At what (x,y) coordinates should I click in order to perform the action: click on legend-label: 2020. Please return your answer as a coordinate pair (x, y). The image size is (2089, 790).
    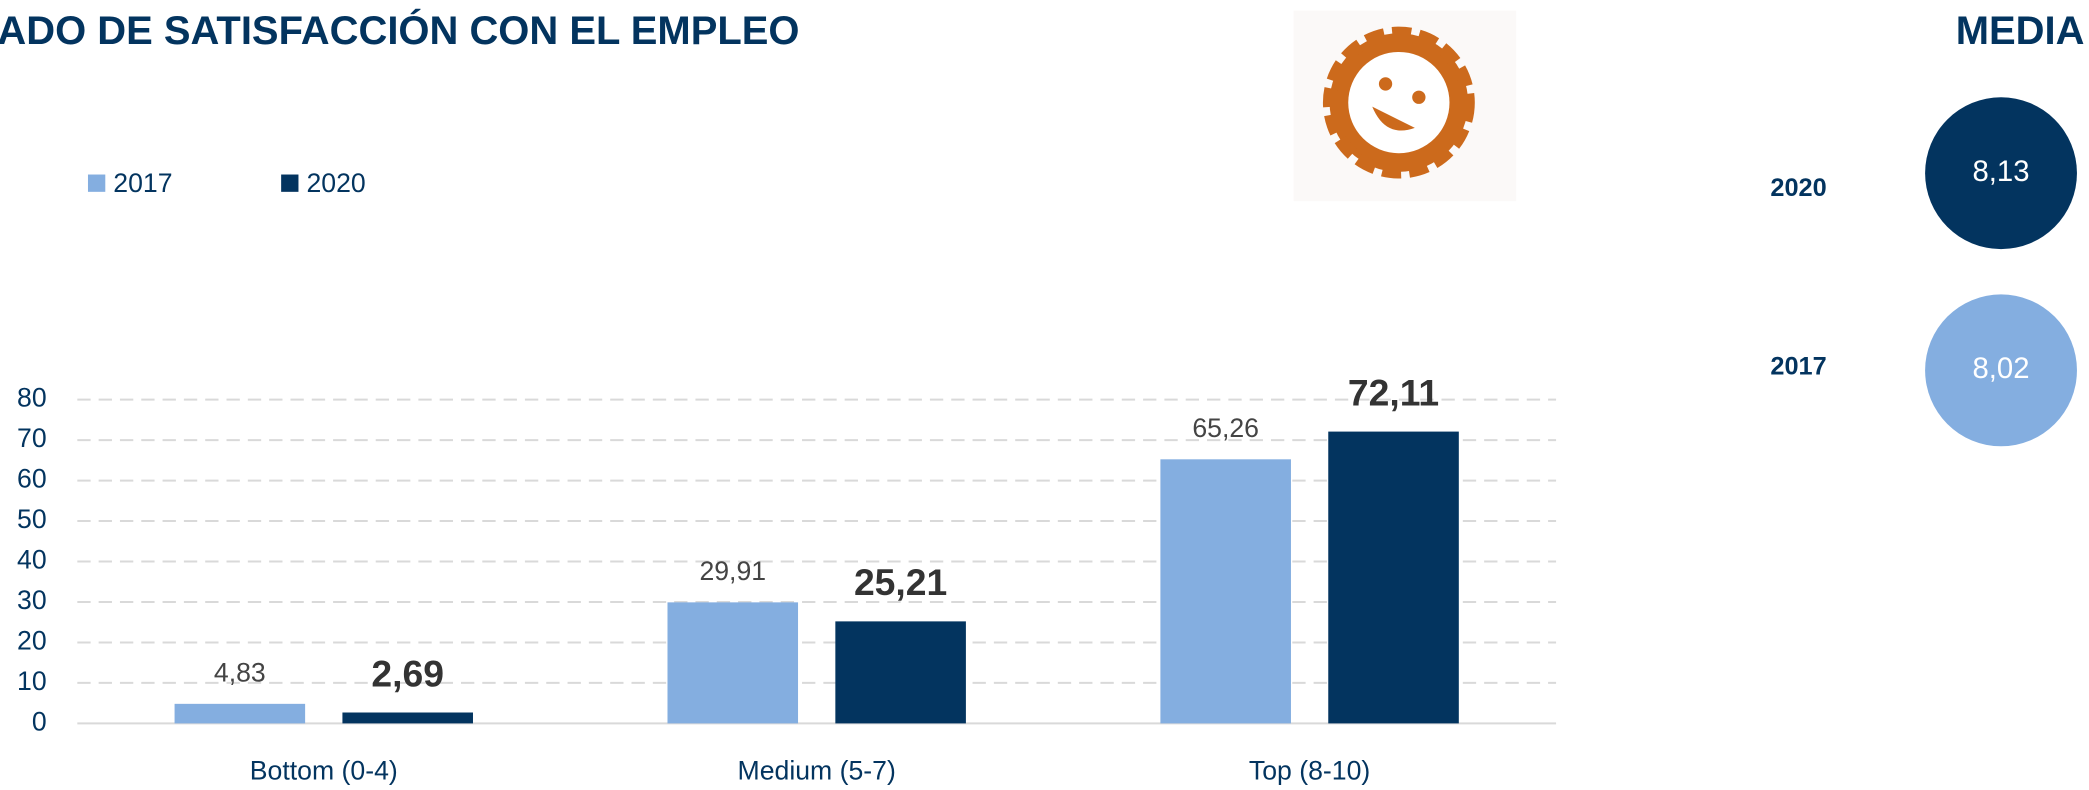
    Looking at the image, I should click on (335, 183).